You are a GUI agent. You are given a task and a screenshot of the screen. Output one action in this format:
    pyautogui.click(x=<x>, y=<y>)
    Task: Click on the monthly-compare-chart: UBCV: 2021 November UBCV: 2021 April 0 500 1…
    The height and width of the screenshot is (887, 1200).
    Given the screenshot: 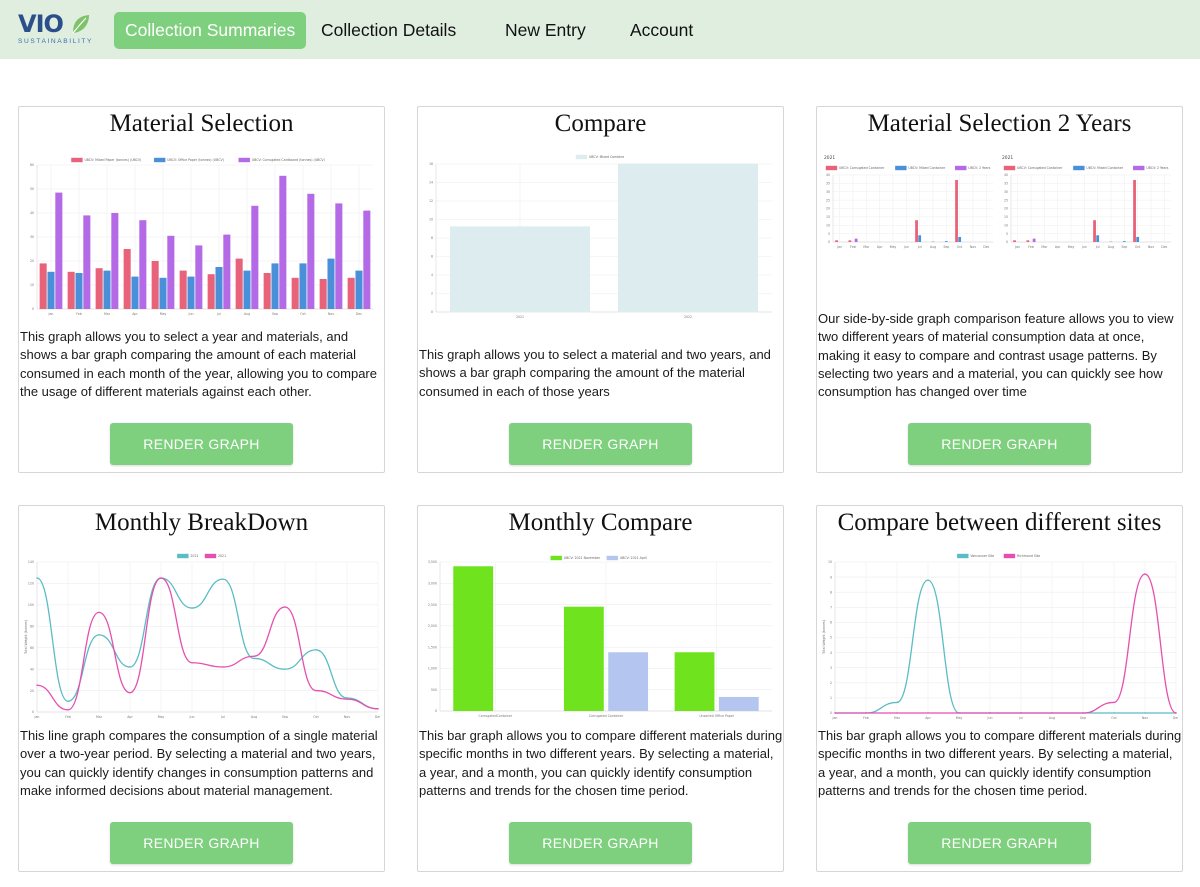 What is the action you would take?
    pyautogui.click(x=600, y=636)
    